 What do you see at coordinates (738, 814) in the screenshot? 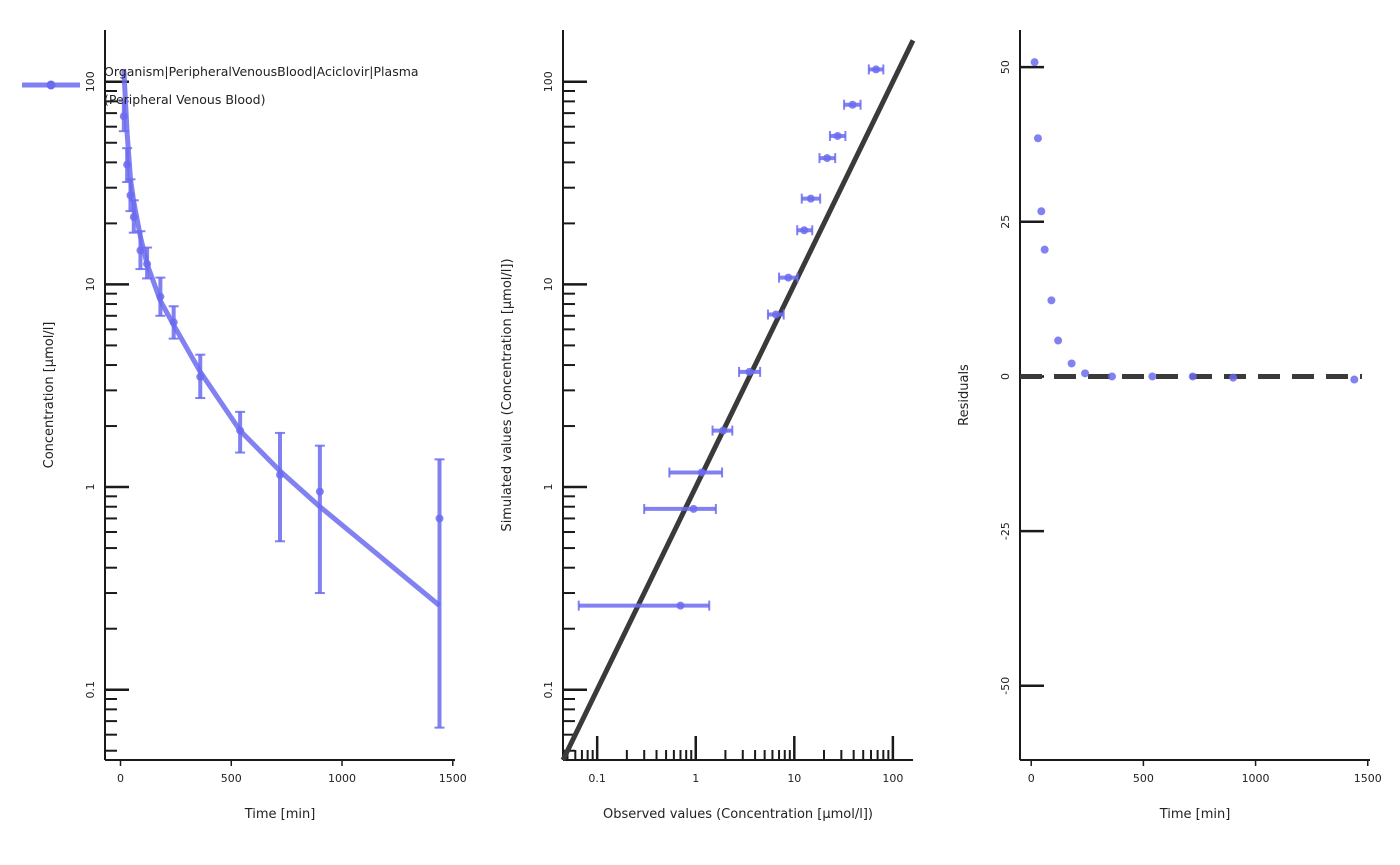
I see `x-axis-title: Observed values (Concentration [µmol/l])` at bounding box center [738, 814].